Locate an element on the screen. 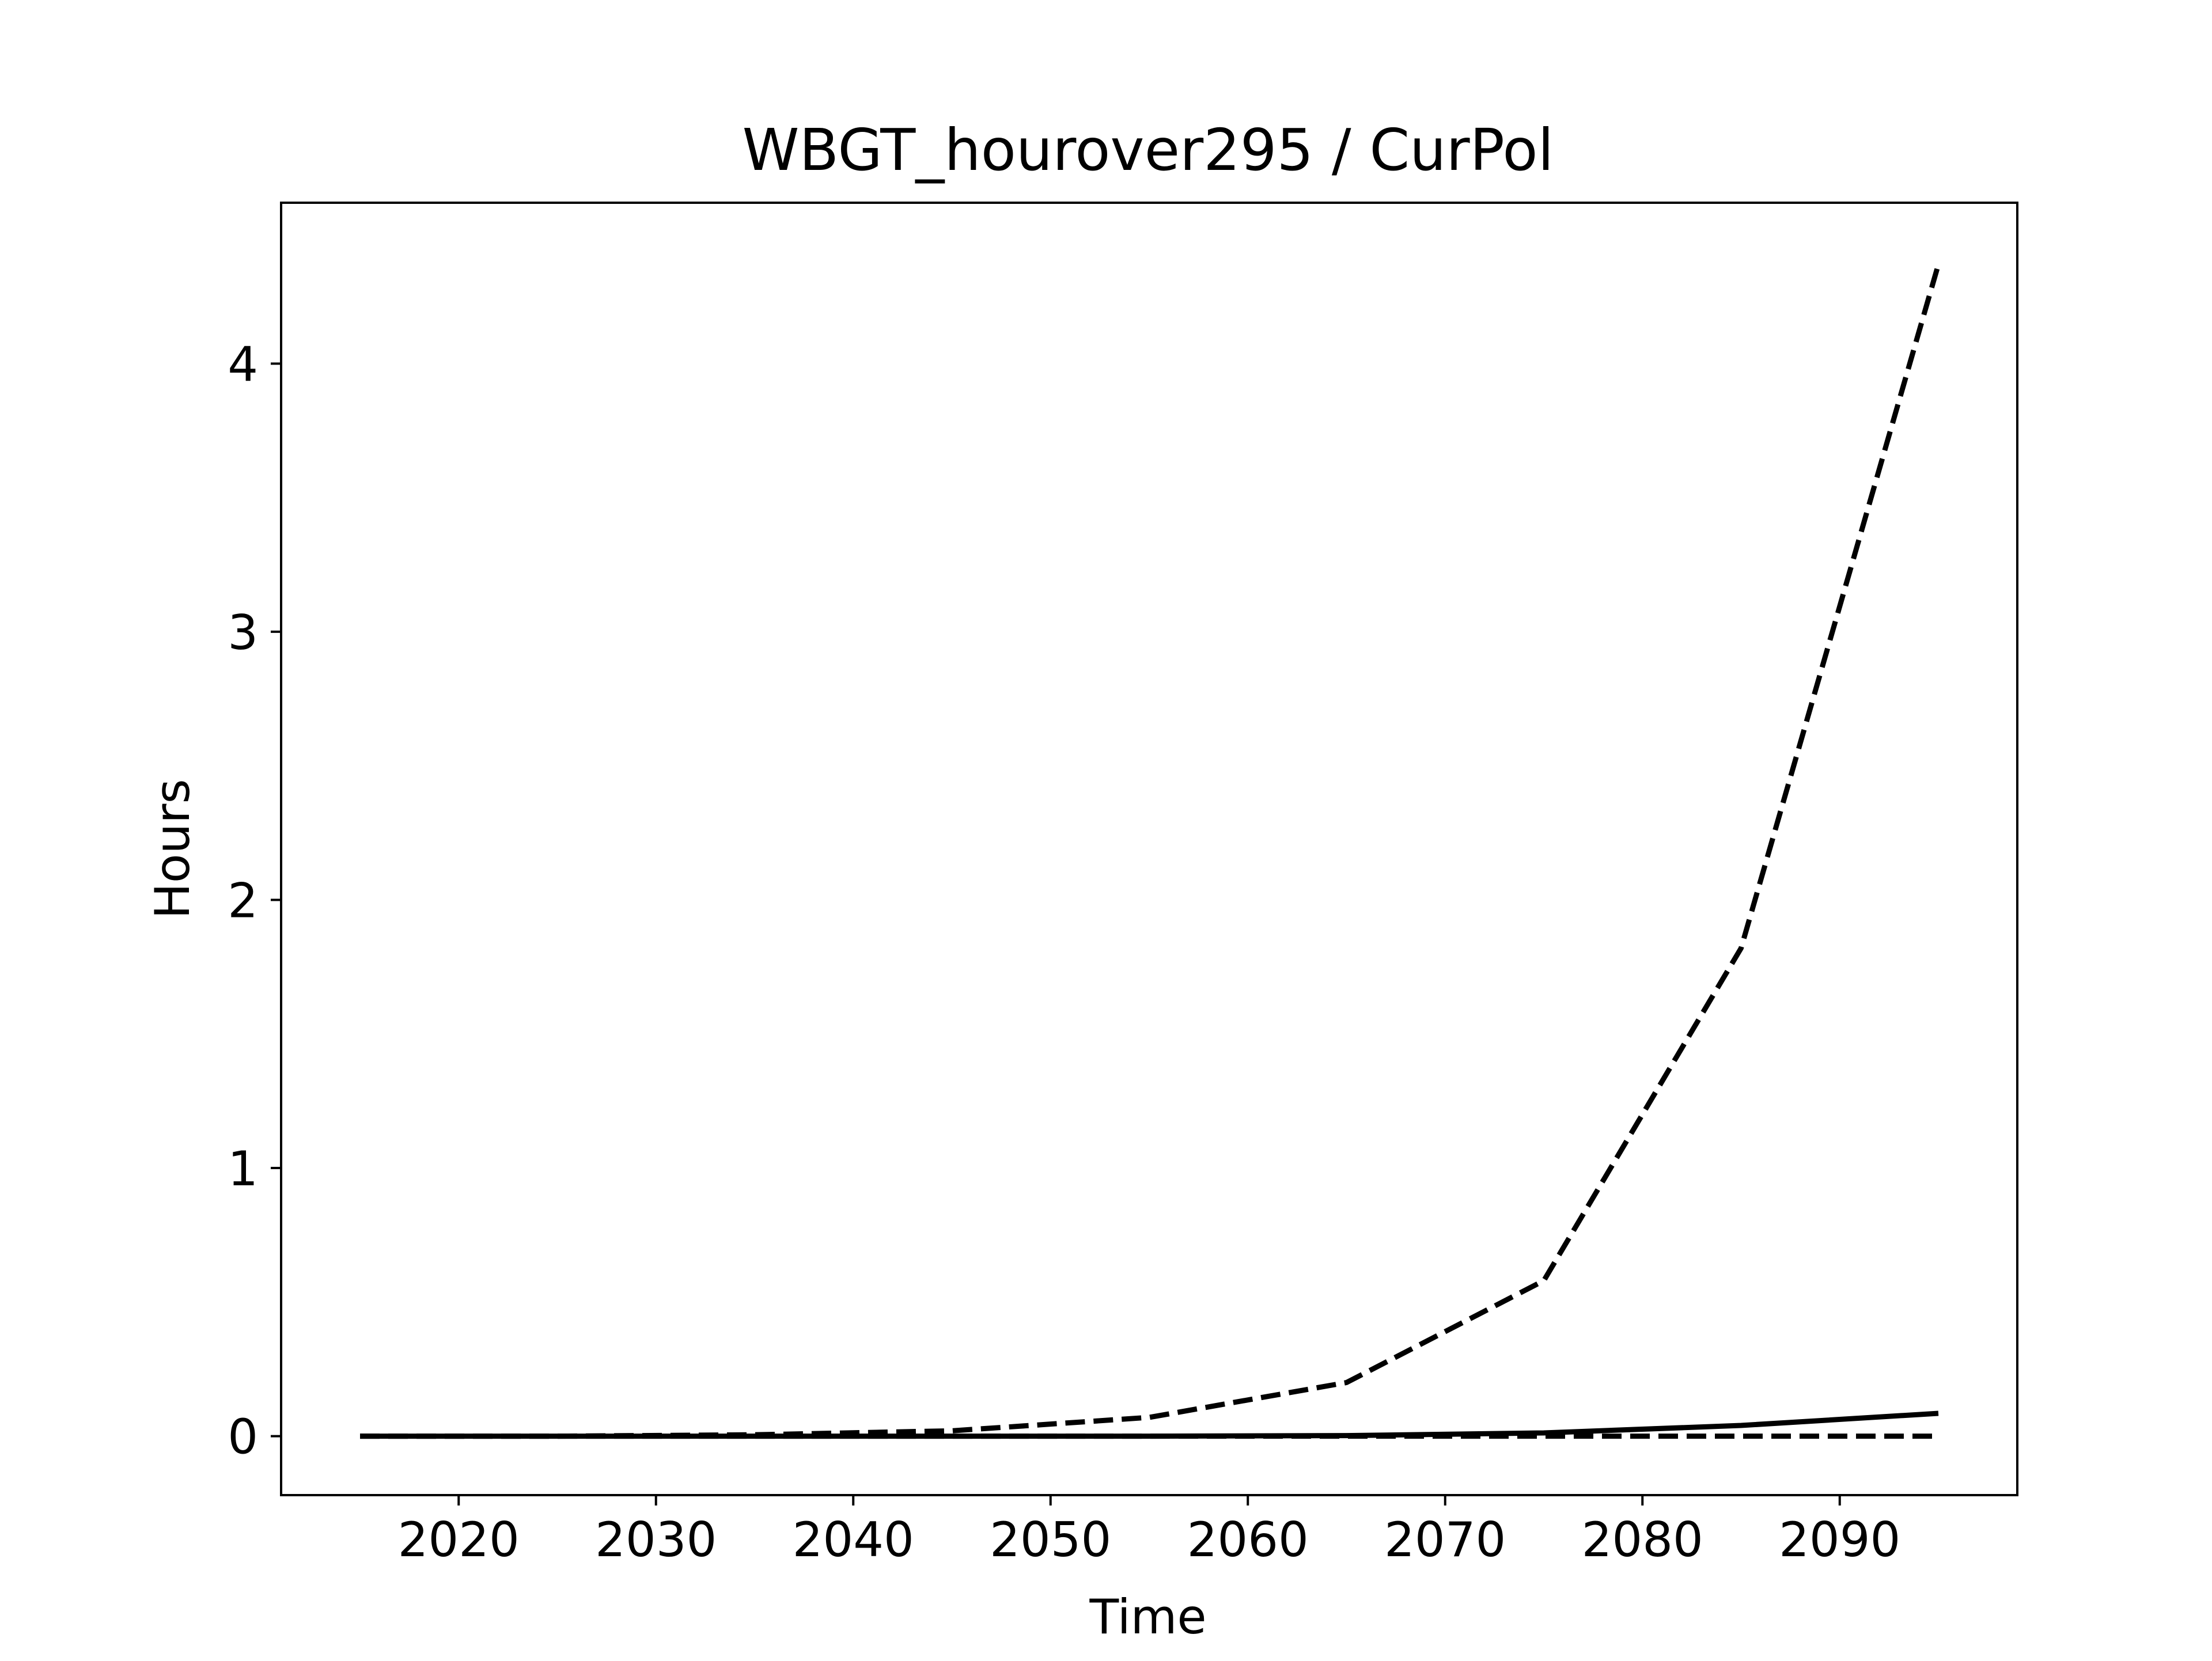 The image size is (2212, 1661). x-tick-label: 2070 is located at coordinates (1445, 1540).